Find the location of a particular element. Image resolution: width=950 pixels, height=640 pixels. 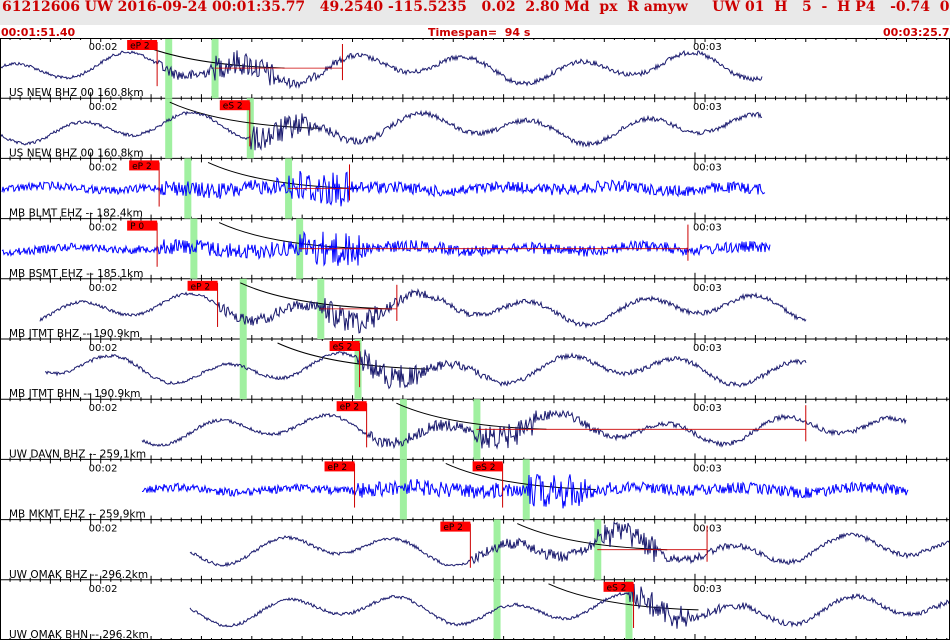

trace-panel: 00:02 00:03 eS 2 UW OMAK BHN -- 296.2km is located at coordinates (475, 609).